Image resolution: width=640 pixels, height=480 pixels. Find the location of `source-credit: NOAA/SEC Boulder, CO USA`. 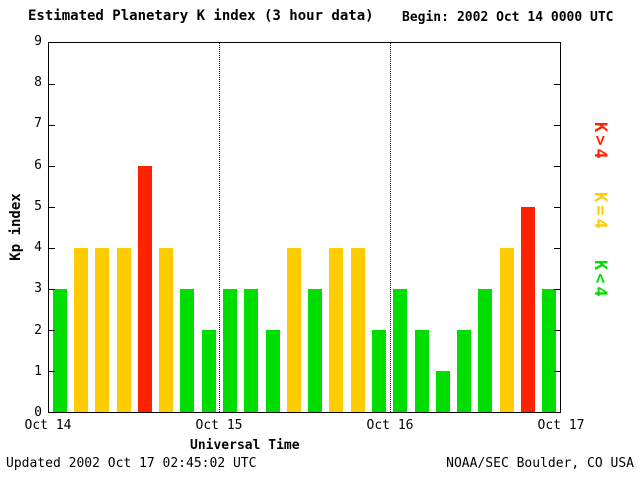

source-credit: NOAA/SEC Boulder, CO USA is located at coordinates (540, 463).